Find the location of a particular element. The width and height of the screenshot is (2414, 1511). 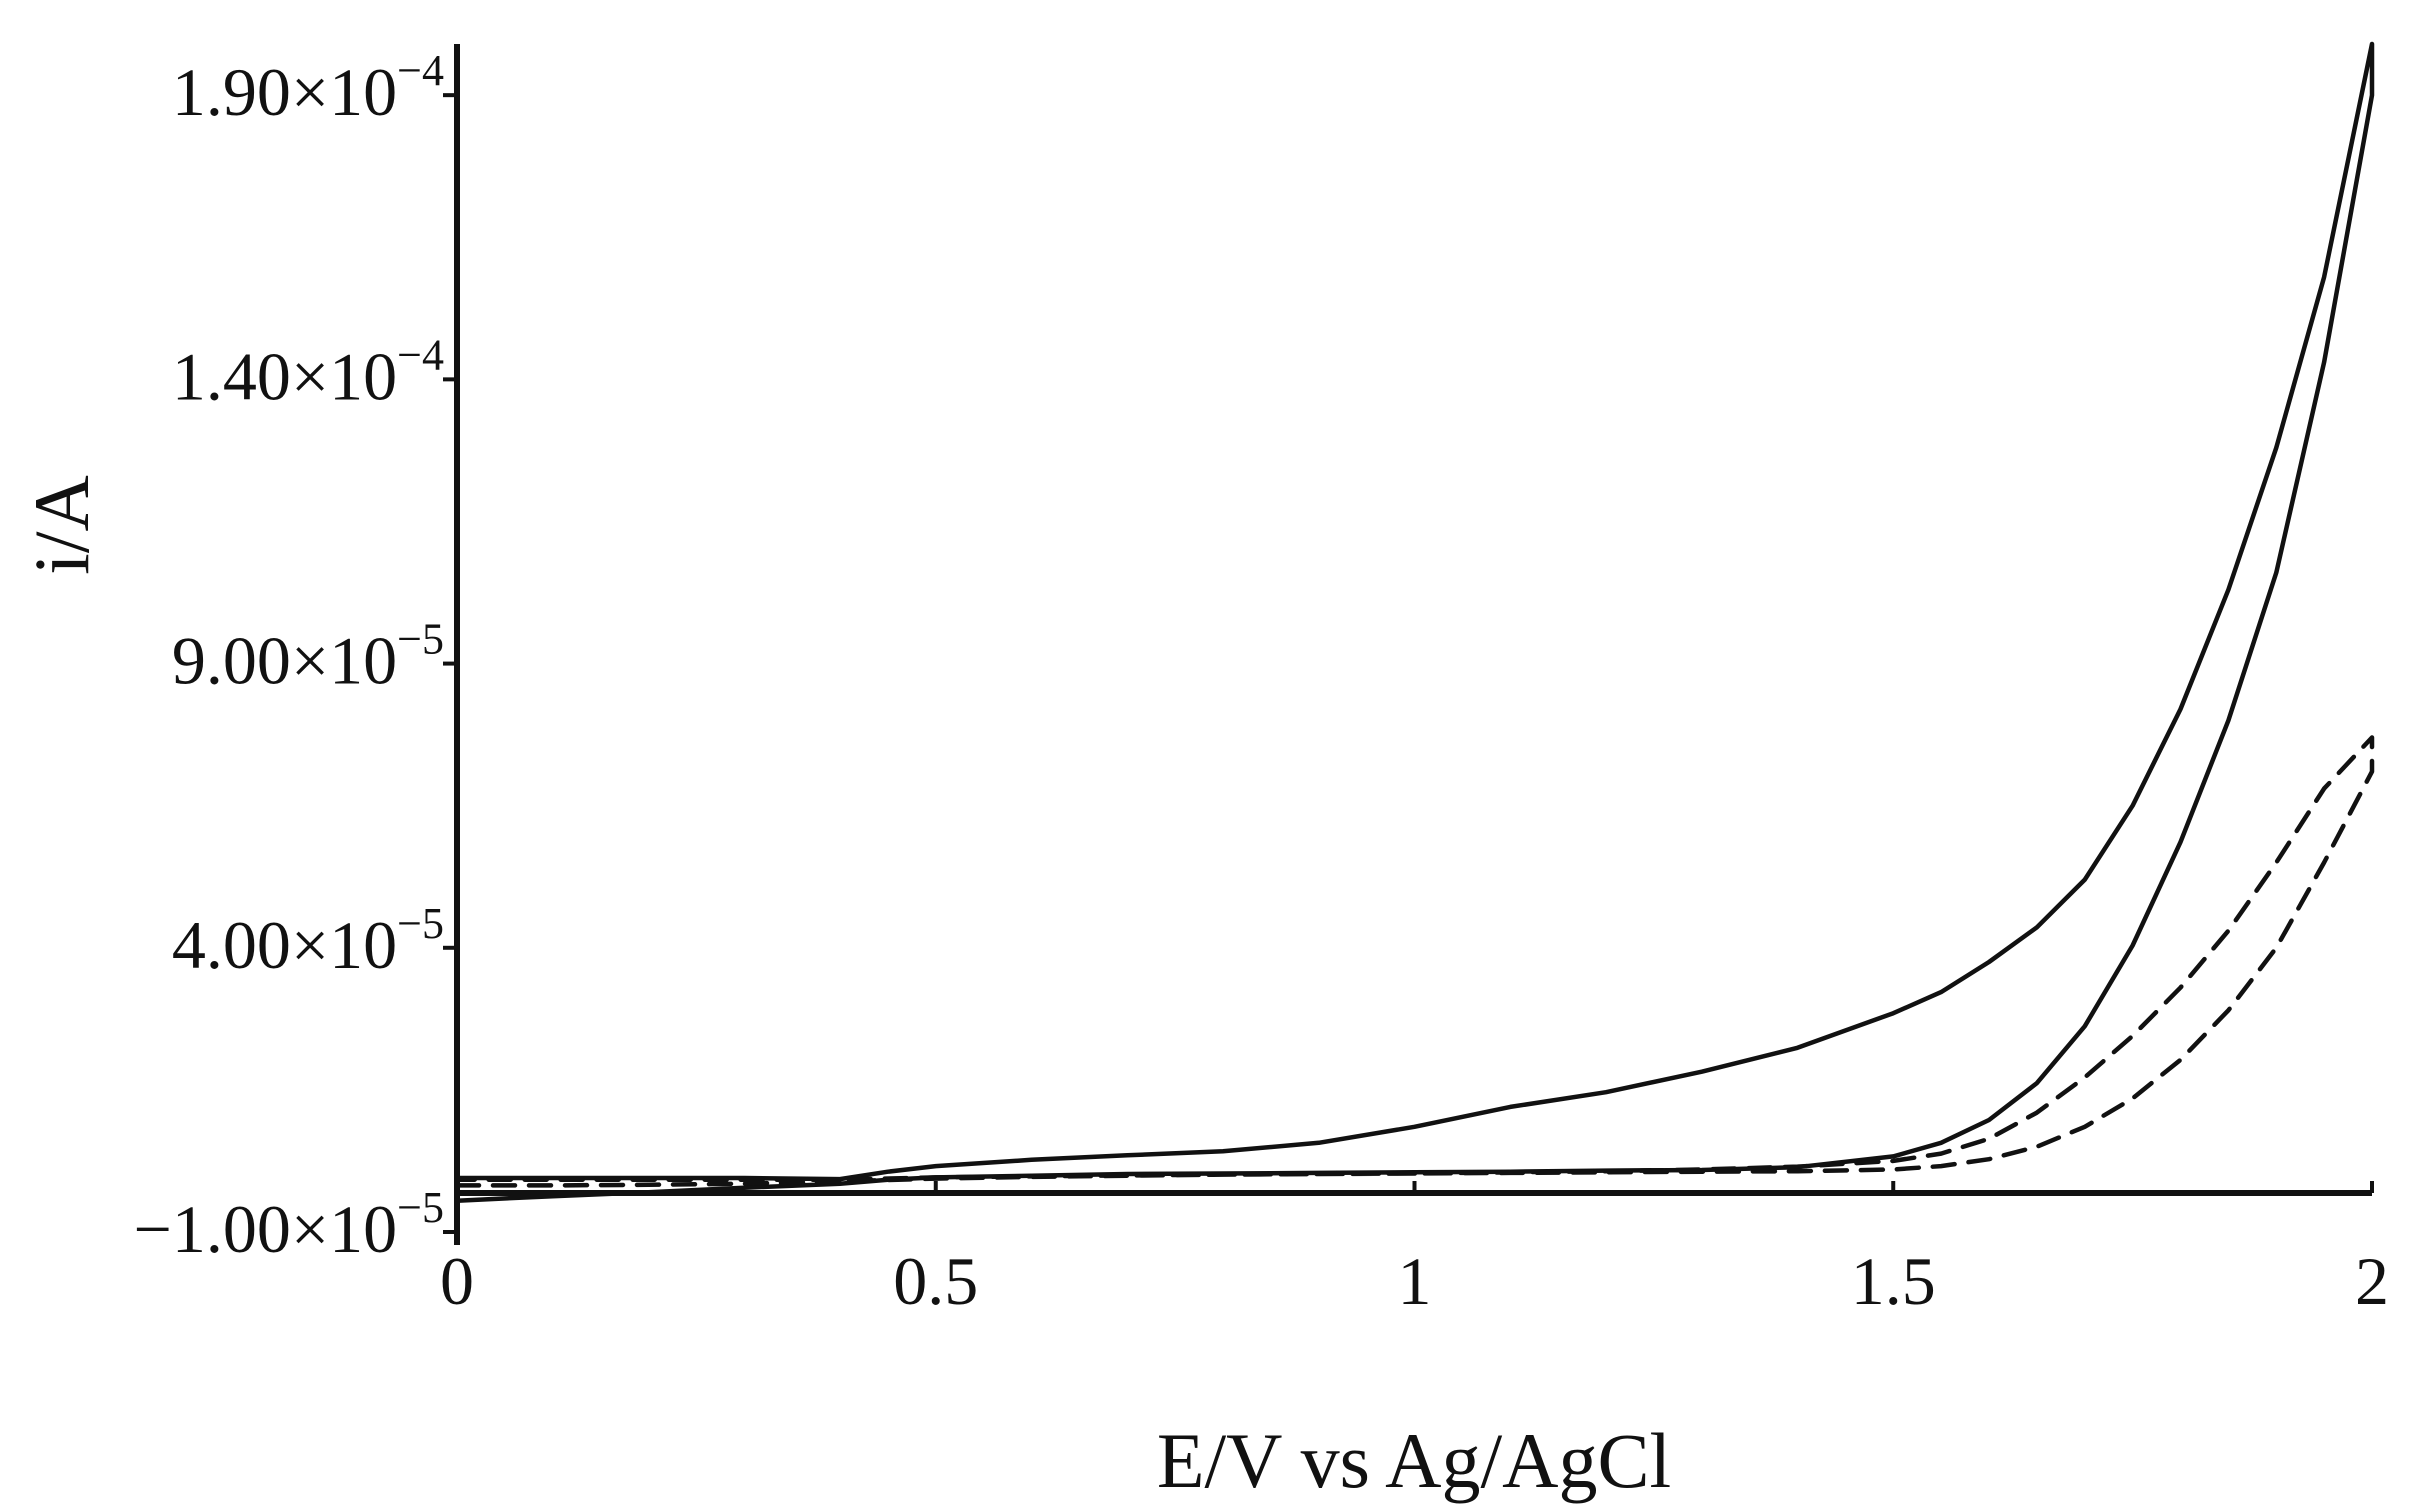

y-tick-label: −1.00×10⁻⁵ is located at coordinates (288, 1225).